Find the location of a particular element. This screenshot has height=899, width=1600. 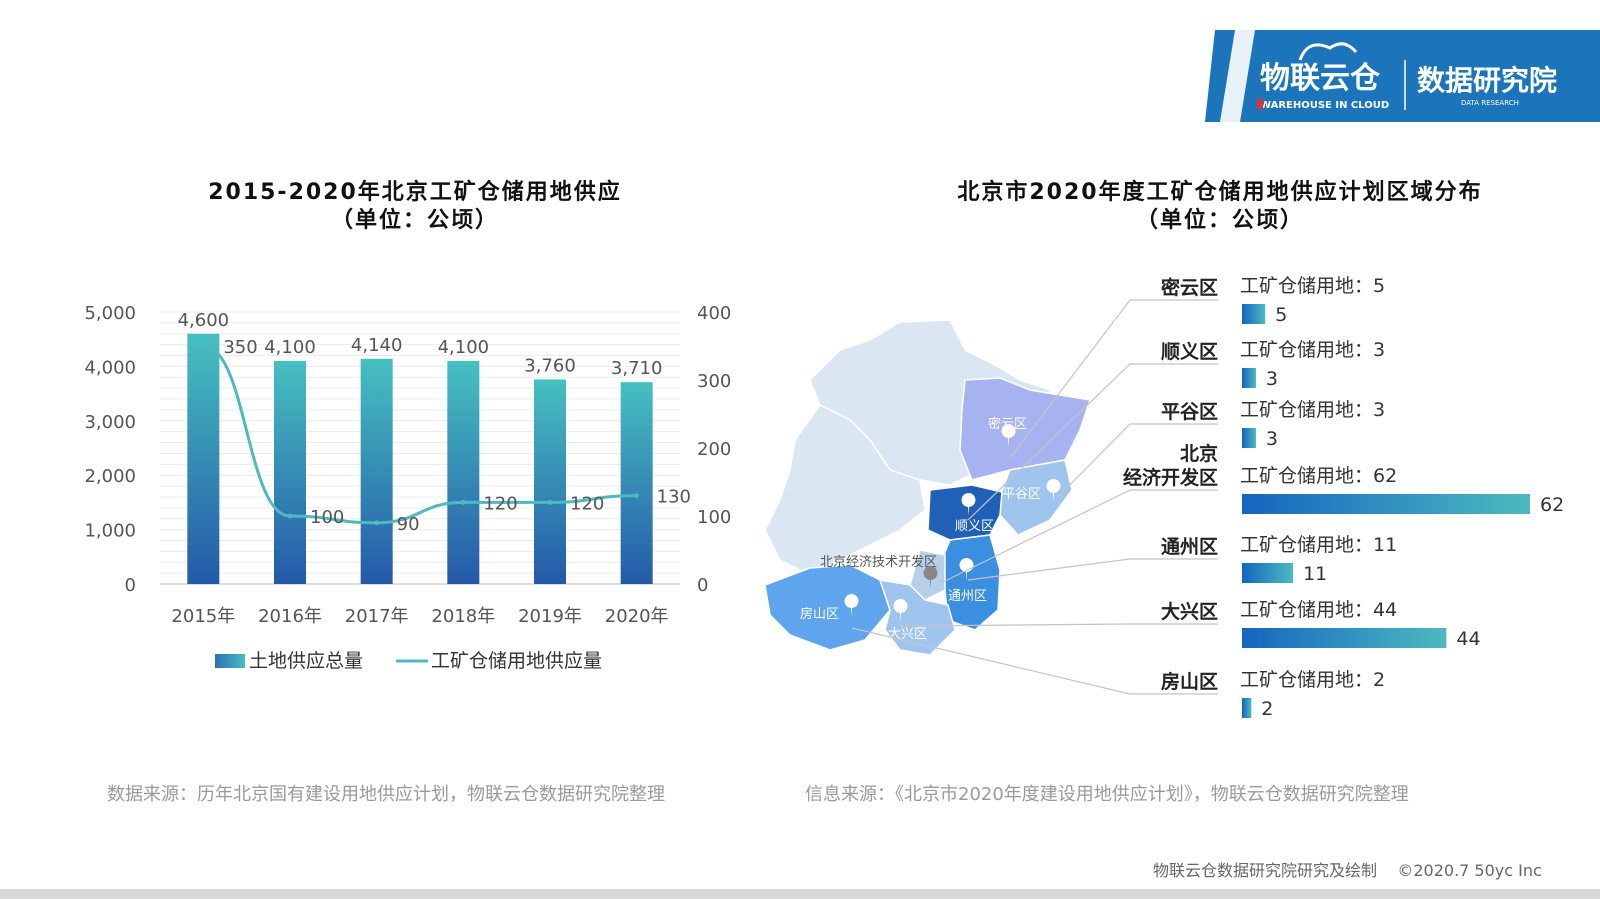

logo-institute: 数据研究院 is located at coordinates (1487, 80).